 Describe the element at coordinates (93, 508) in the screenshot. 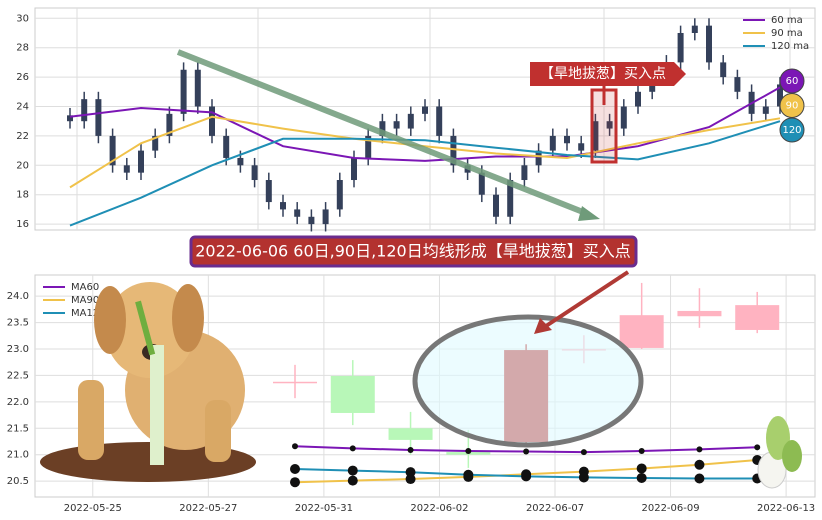

I see `x-tick-label: 2022-05-25` at that location.